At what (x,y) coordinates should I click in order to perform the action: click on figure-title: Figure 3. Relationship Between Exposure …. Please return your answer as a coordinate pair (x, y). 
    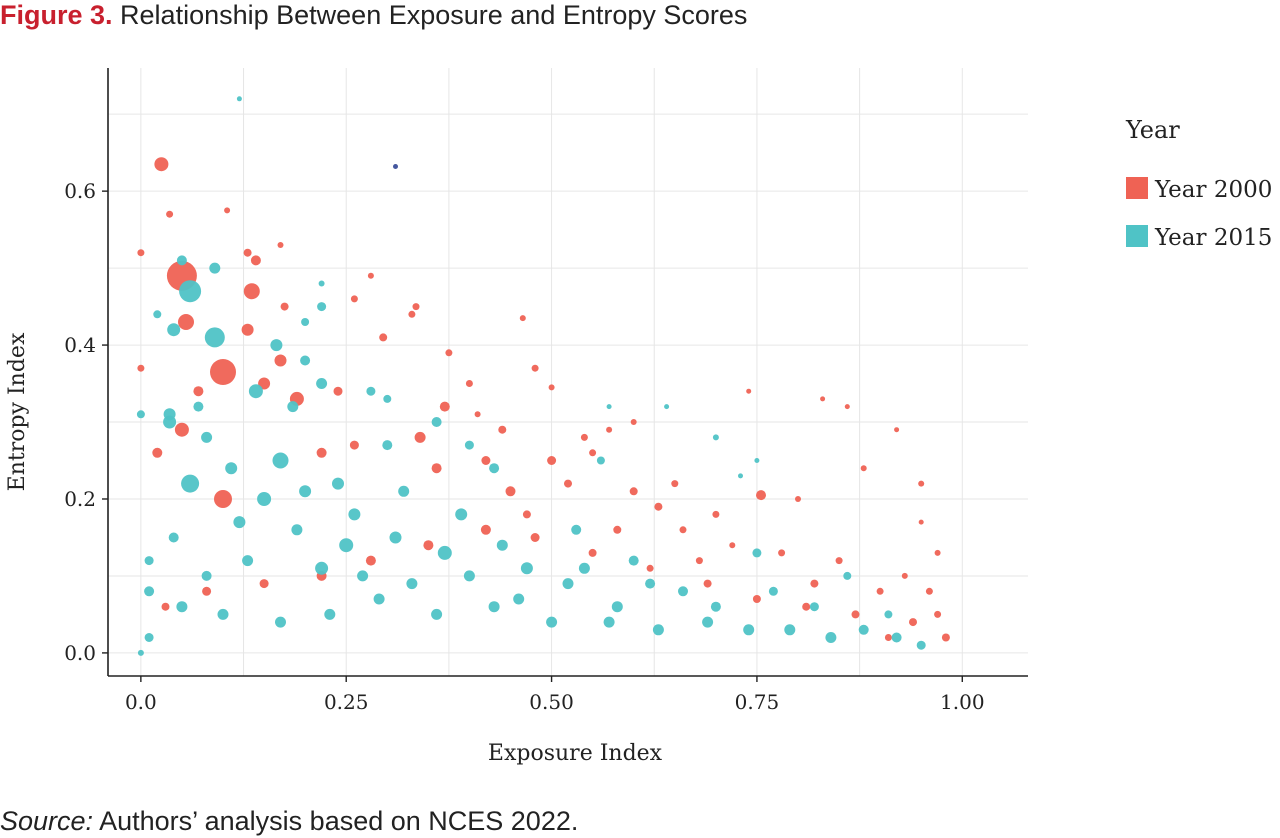
    Looking at the image, I should click on (373, 15).